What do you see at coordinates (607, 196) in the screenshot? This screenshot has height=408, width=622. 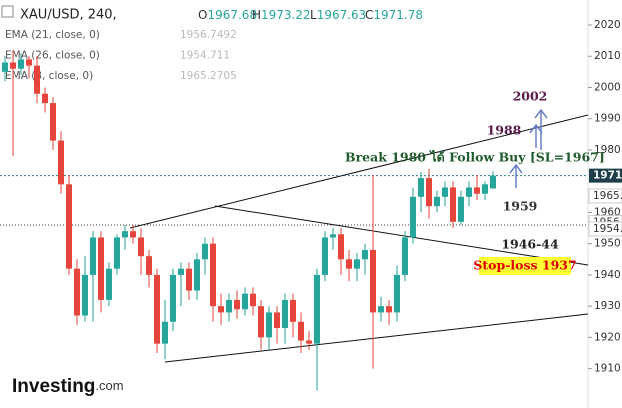 I see `price-tag-label: 1965.` at bounding box center [607, 196].